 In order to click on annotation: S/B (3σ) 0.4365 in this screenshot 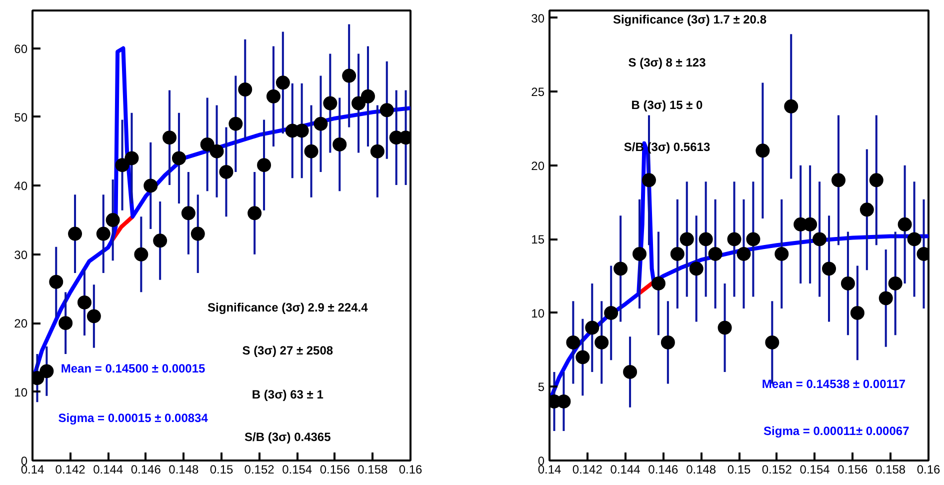, I will do `click(288, 437)`.